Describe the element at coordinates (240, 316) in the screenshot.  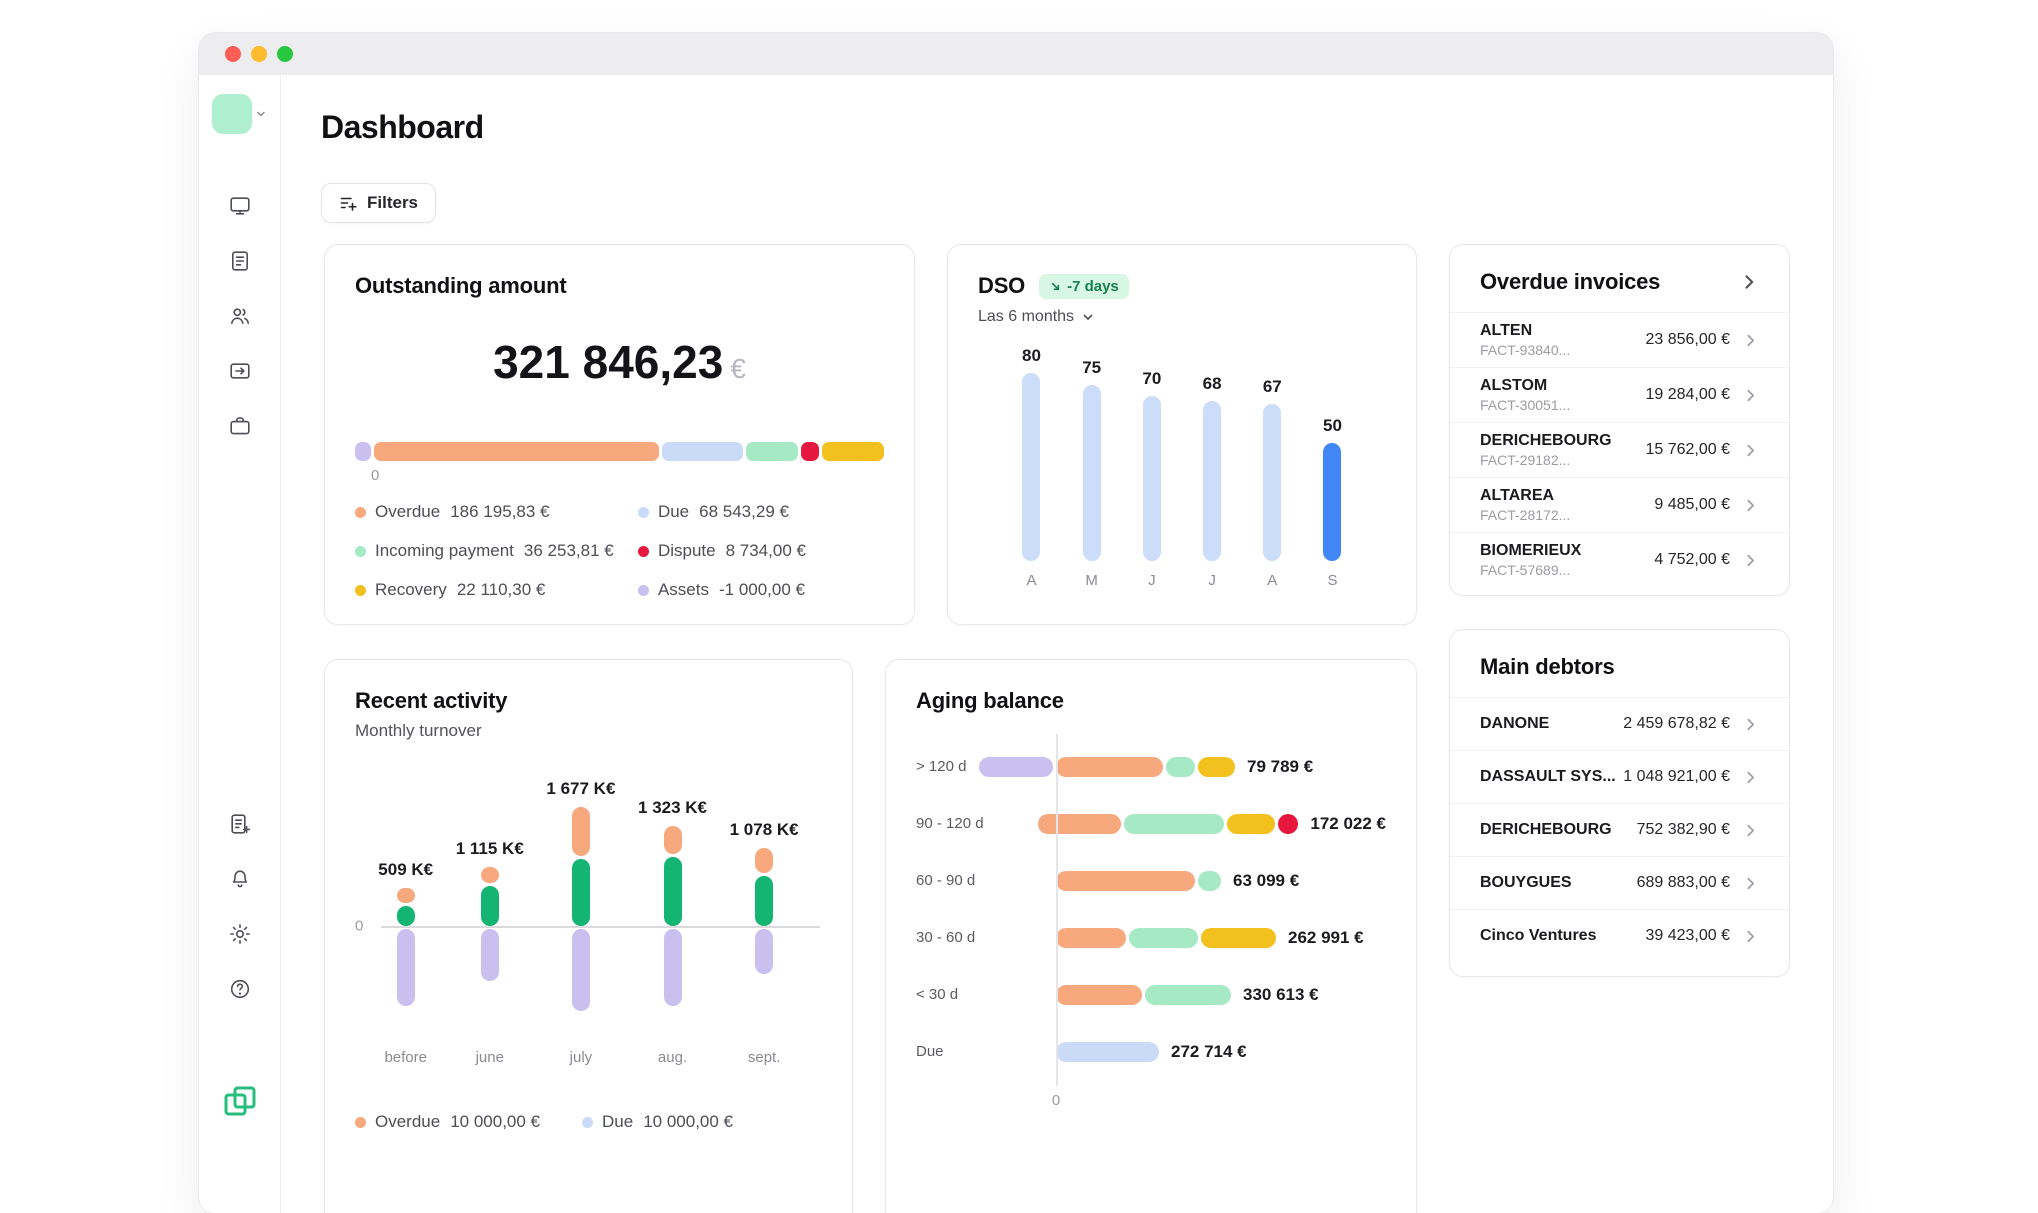
I see `sidebar-item-customers` at that location.